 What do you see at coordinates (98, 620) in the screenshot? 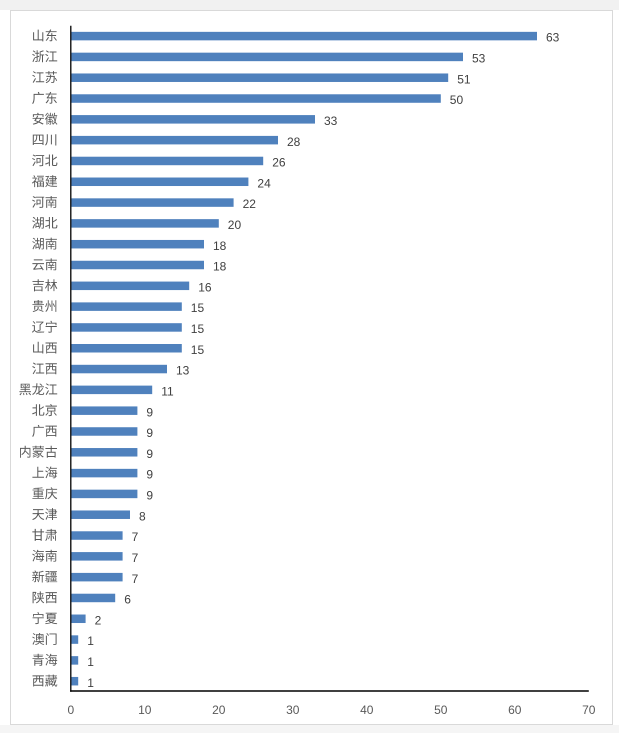
I see `svg-text: 2` at bounding box center [98, 620].